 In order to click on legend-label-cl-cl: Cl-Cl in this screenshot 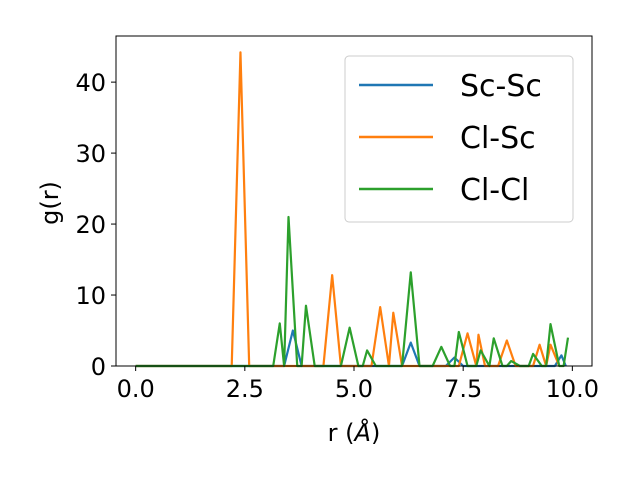, I will do `click(494, 190)`.